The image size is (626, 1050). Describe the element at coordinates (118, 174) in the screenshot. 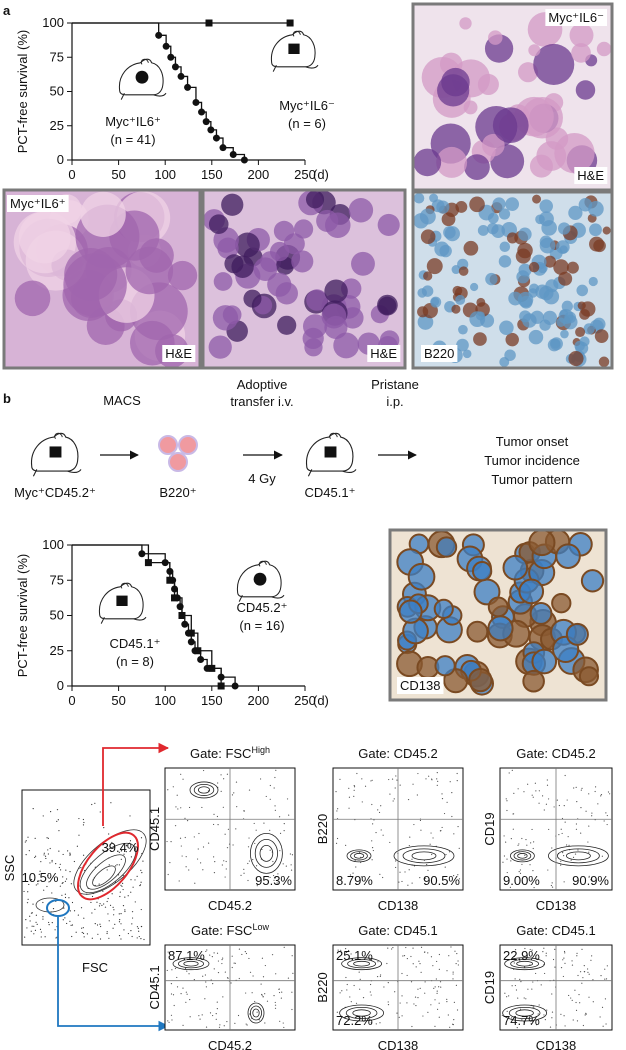

I see `x-tick-label: 50` at that location.